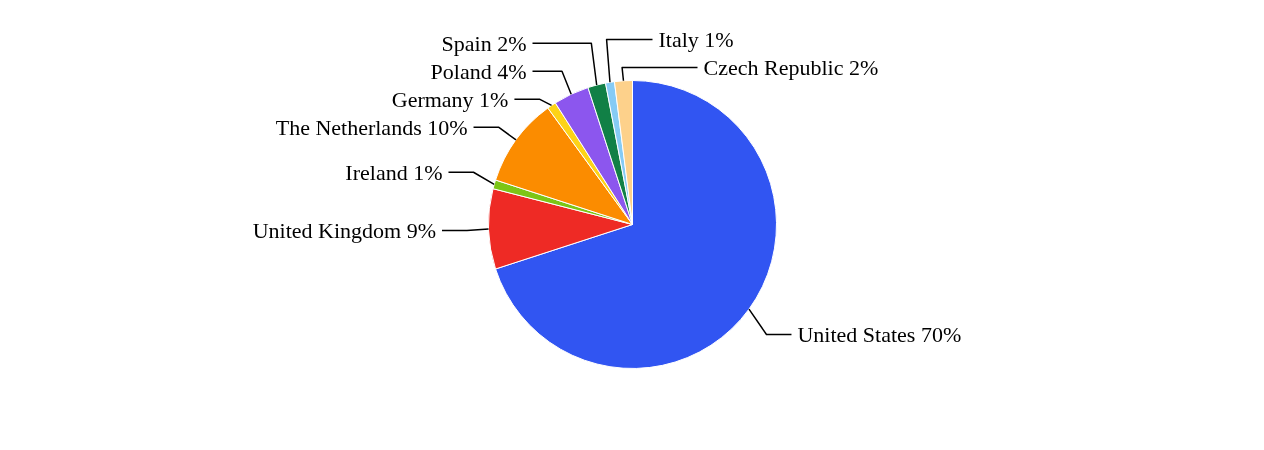  What do you see at coordinates (371, 127) in the screenshot?
I see `slice-label: The Netherlands 10%` at bounding box center [371, 127].